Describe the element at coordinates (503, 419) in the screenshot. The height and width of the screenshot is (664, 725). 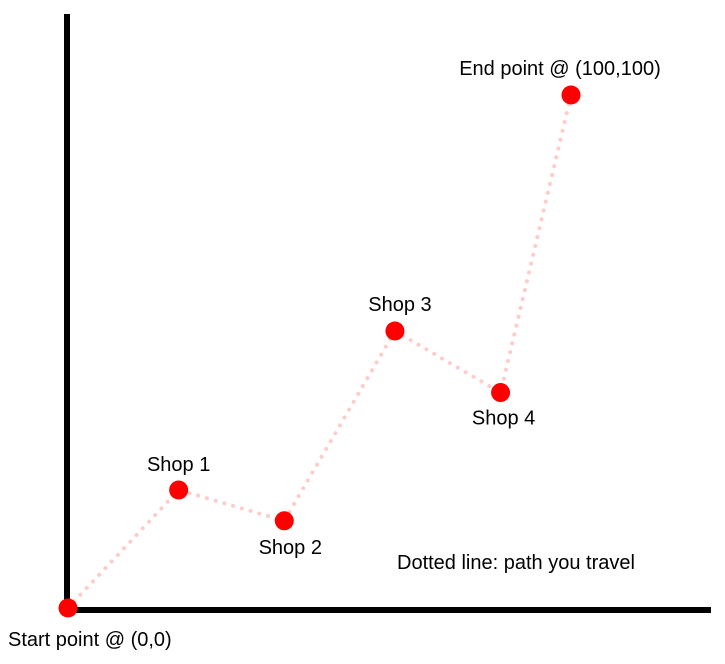
I see `shop-4-label: Shop 4` at that location.